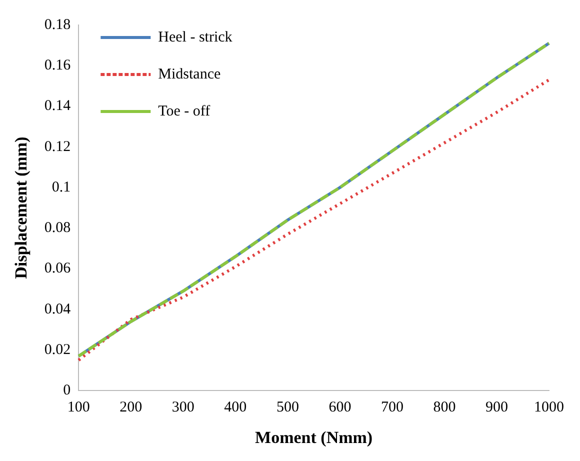 This screenshot has height=461, width=580. What do you see at coordinates (184, 111) in the screenshot?
I see `legend-label: Toe - off` at bounding box center [184, 111].